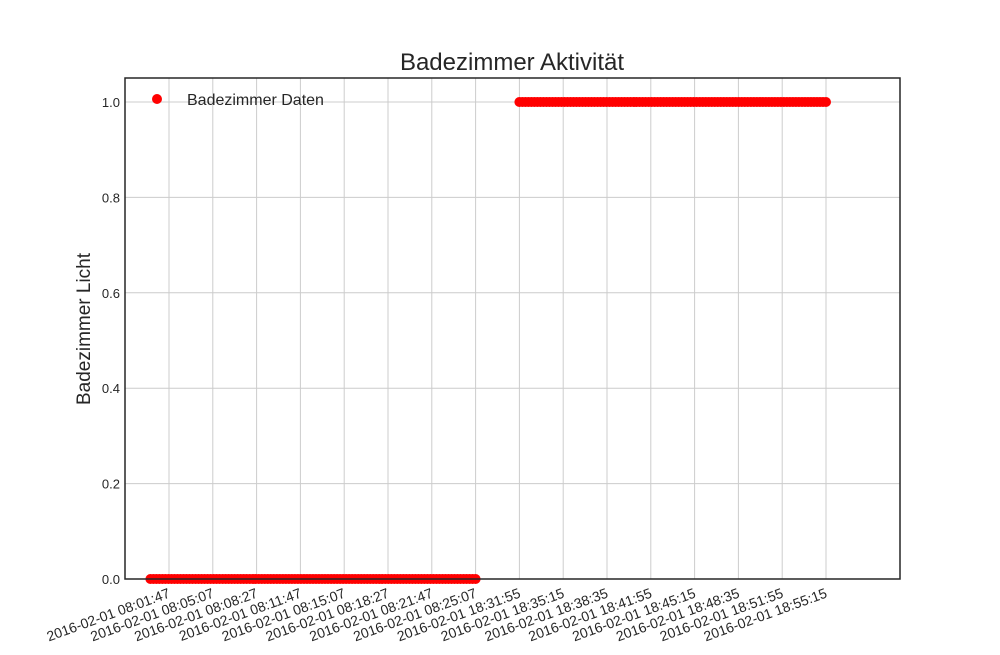 The width and height of the screenshot is (1000, 655). Describe the element at coordinates (111, 197) in the screenshot. I see `y-tick-label: 0.8` at that location.